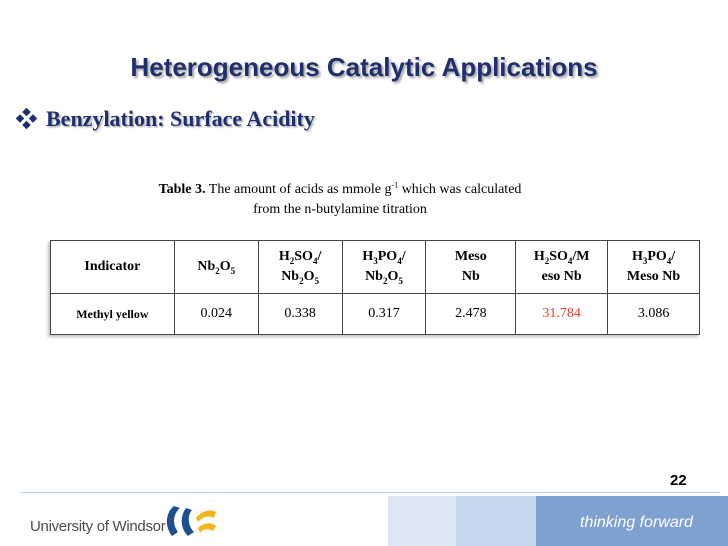  I want to click on cell-meso-nb: 2.478, so click(471, 314).